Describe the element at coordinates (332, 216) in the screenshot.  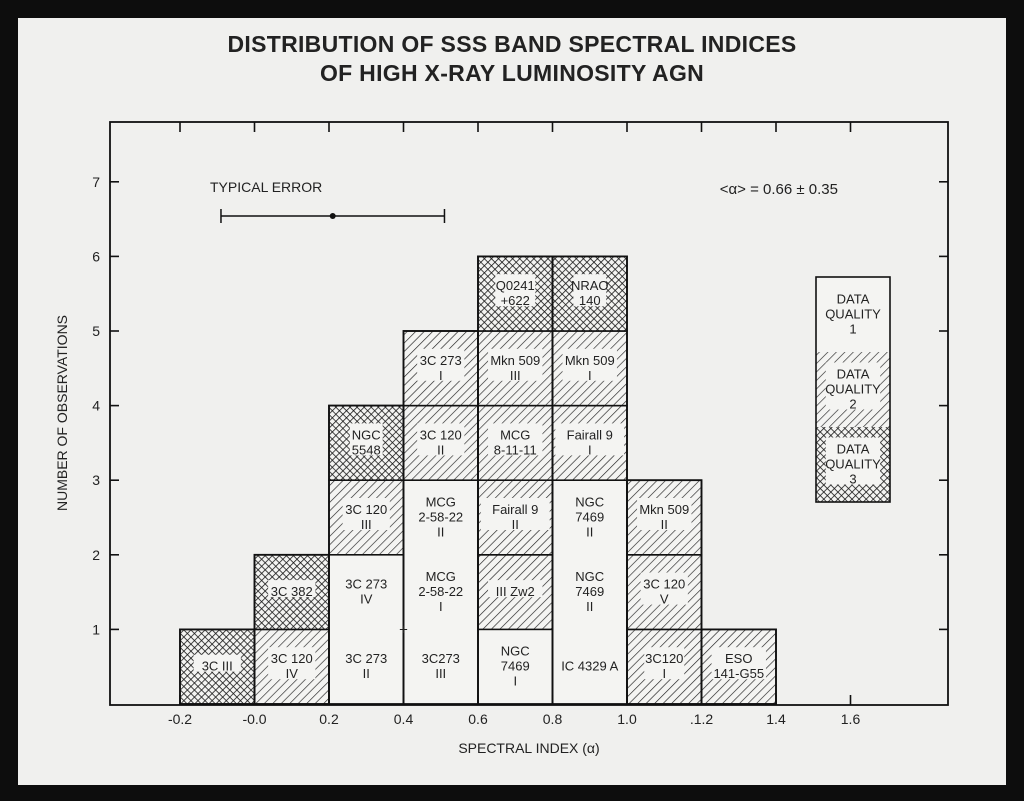
I see `error-bar-center-point` at that location.